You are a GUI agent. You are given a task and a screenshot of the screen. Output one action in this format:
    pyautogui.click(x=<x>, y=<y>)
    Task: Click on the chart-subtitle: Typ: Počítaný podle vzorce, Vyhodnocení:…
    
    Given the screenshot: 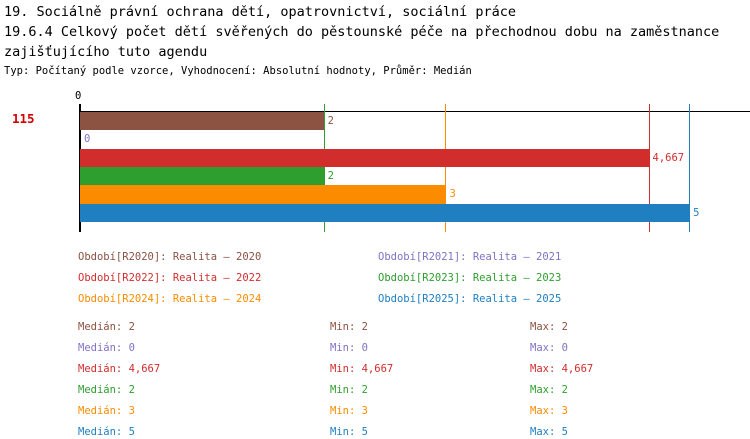 What is the action you would take?
    pyautogui.click(x=238, y=71)
    